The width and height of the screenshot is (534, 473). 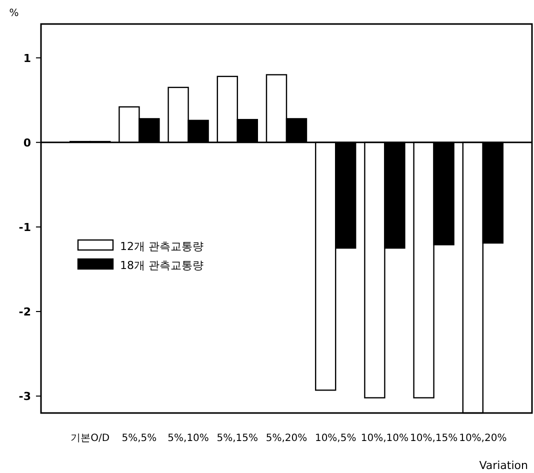 I want to click on y-tick-label: -1, so click(x=24, y=227).